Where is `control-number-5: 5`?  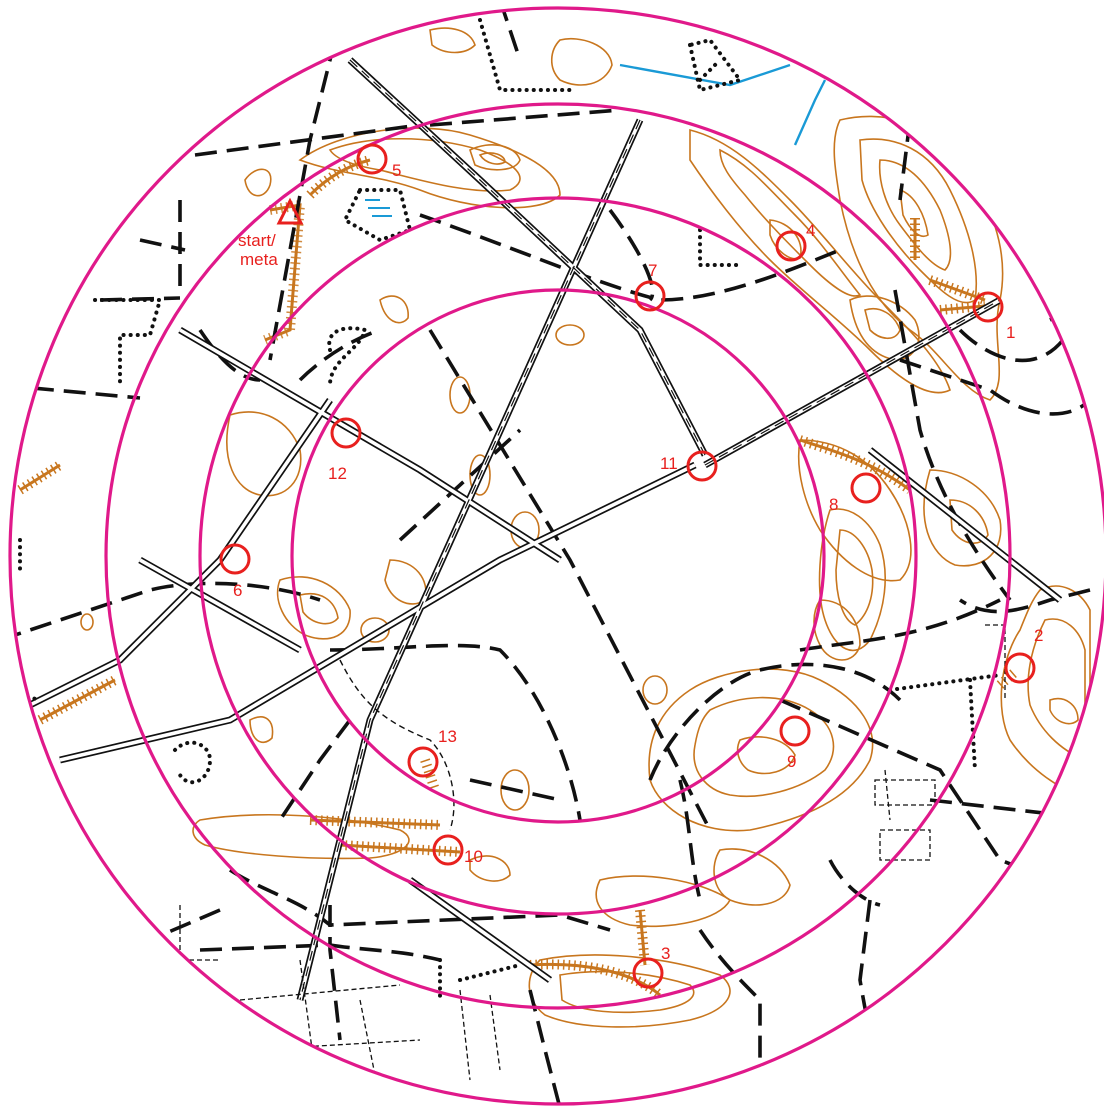
control-number-5: 5 is located at coordinates (396, 170).